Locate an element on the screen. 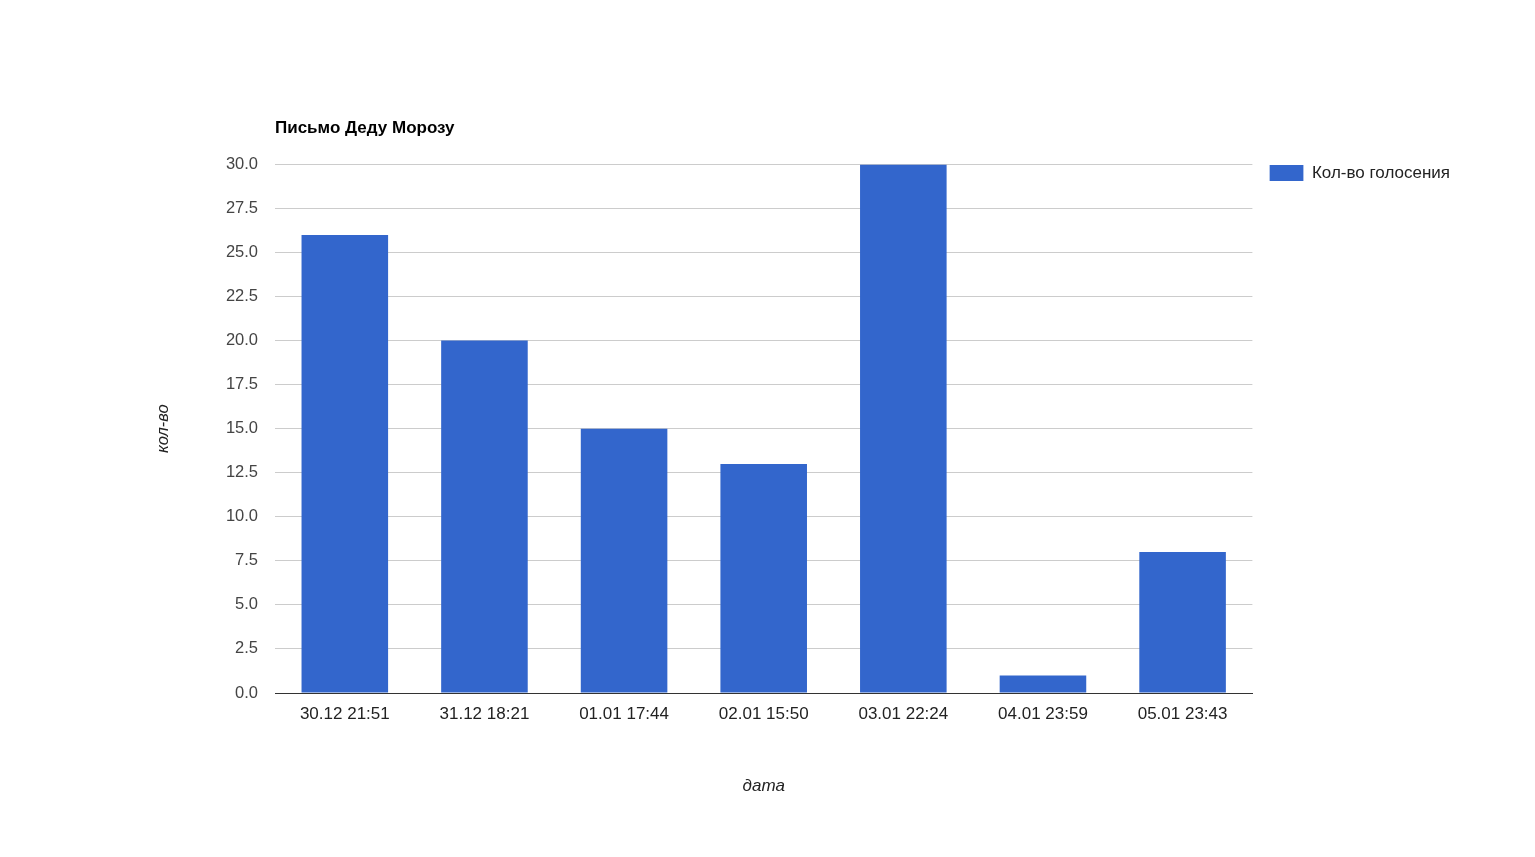  x-tick-label: 04.01 23:59 is located at coordinates (1043, 713).